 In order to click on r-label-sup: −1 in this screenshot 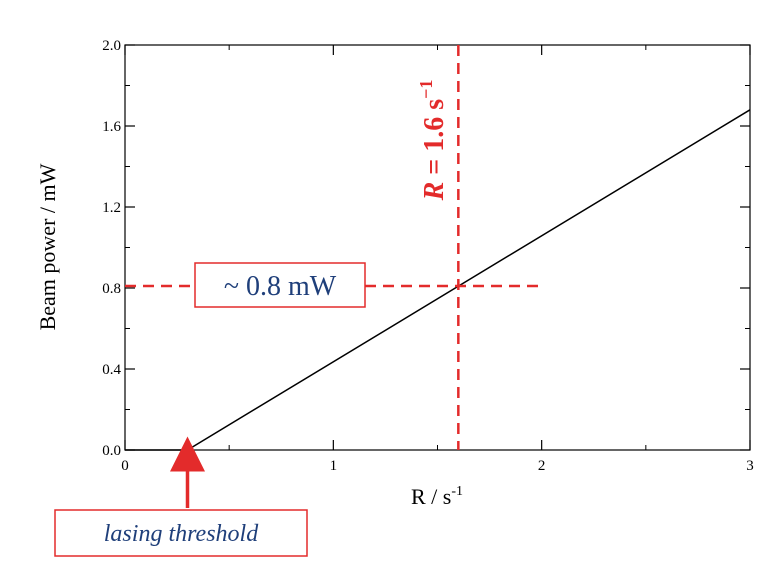, I will do `click(426, 89)`.